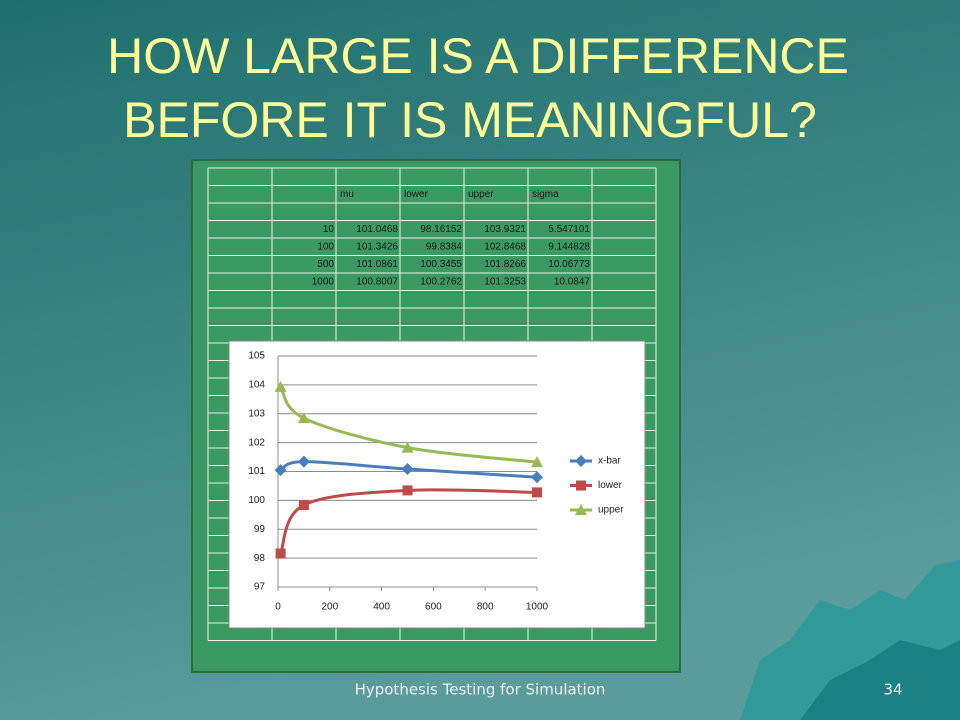 The height and width of the screenshot is (720, 960). Describe the element at coordinates (505, 281) in the screenshot. I see `cell: 101.3253` at that location.